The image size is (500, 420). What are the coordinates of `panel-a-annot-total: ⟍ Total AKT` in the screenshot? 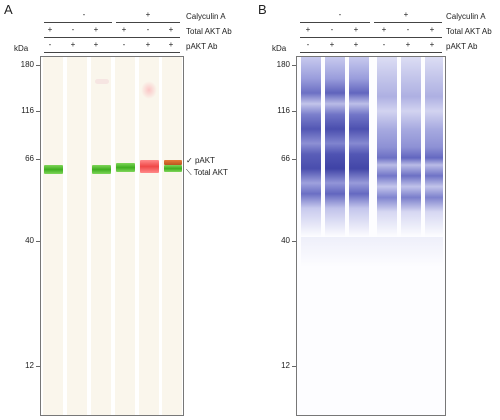 It's located at (207, 173).